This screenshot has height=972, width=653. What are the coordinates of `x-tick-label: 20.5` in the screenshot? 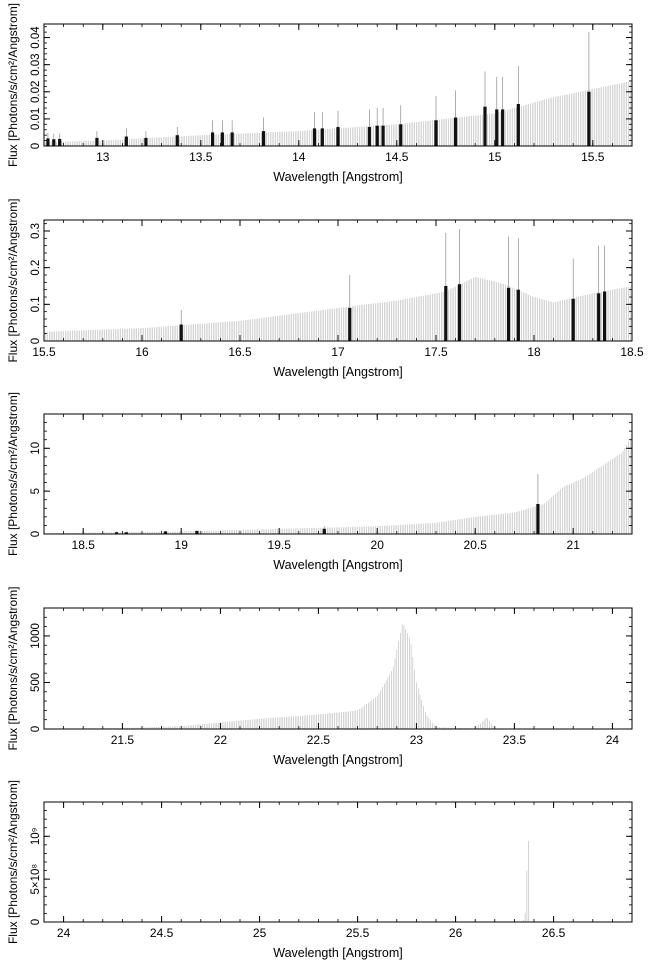 It's located at (476, 545).